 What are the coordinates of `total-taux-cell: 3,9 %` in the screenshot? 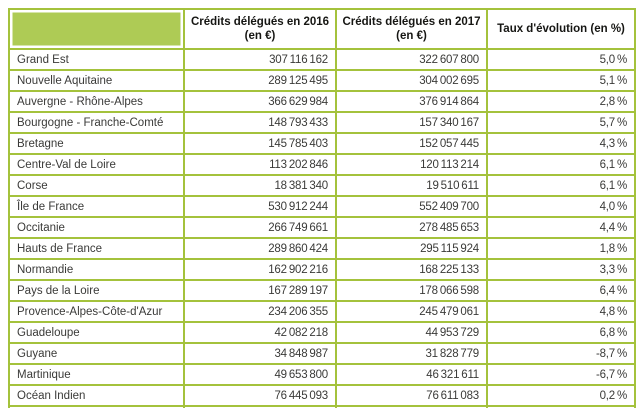 It's located at (561, 406).